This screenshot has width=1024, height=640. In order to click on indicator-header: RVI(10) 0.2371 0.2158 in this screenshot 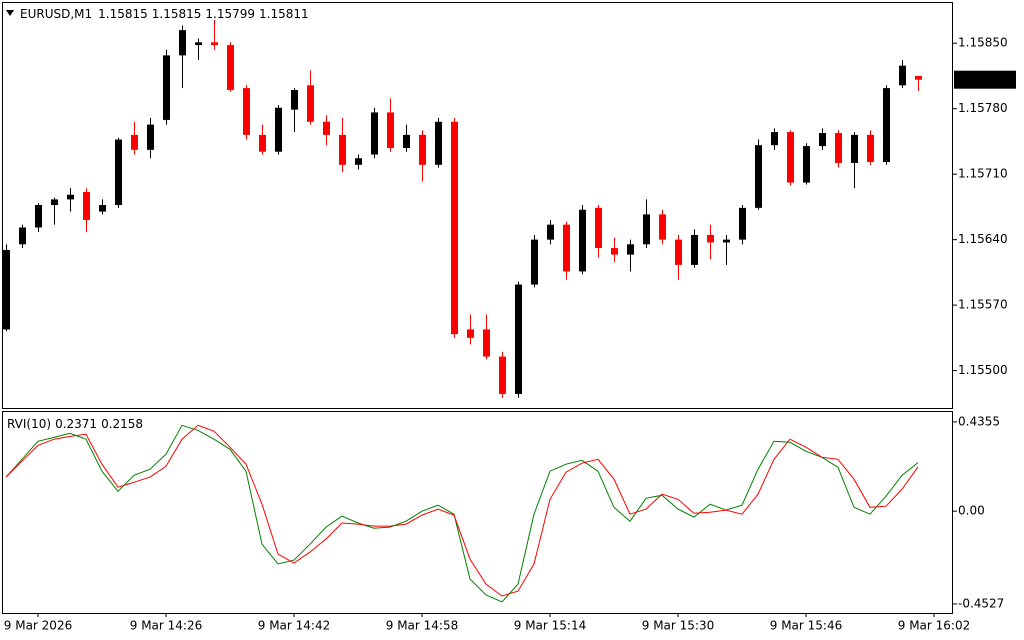, I will do `click(75, 424)`.